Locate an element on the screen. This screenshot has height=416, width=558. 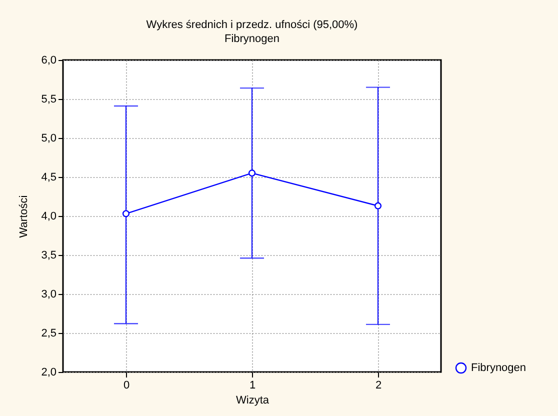
y-tick-label: 6,0 is located at coordinates (48, 60).